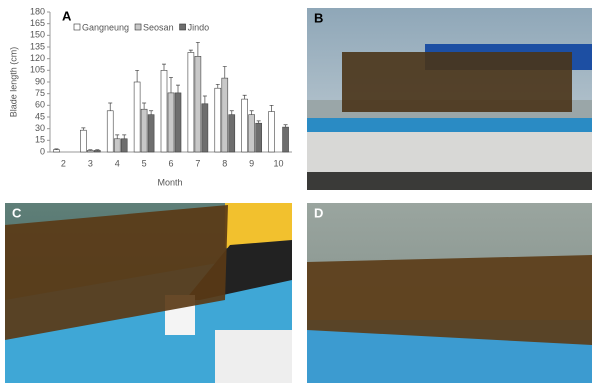  I want to click on x-tick-label: 10, so click(279, 163).